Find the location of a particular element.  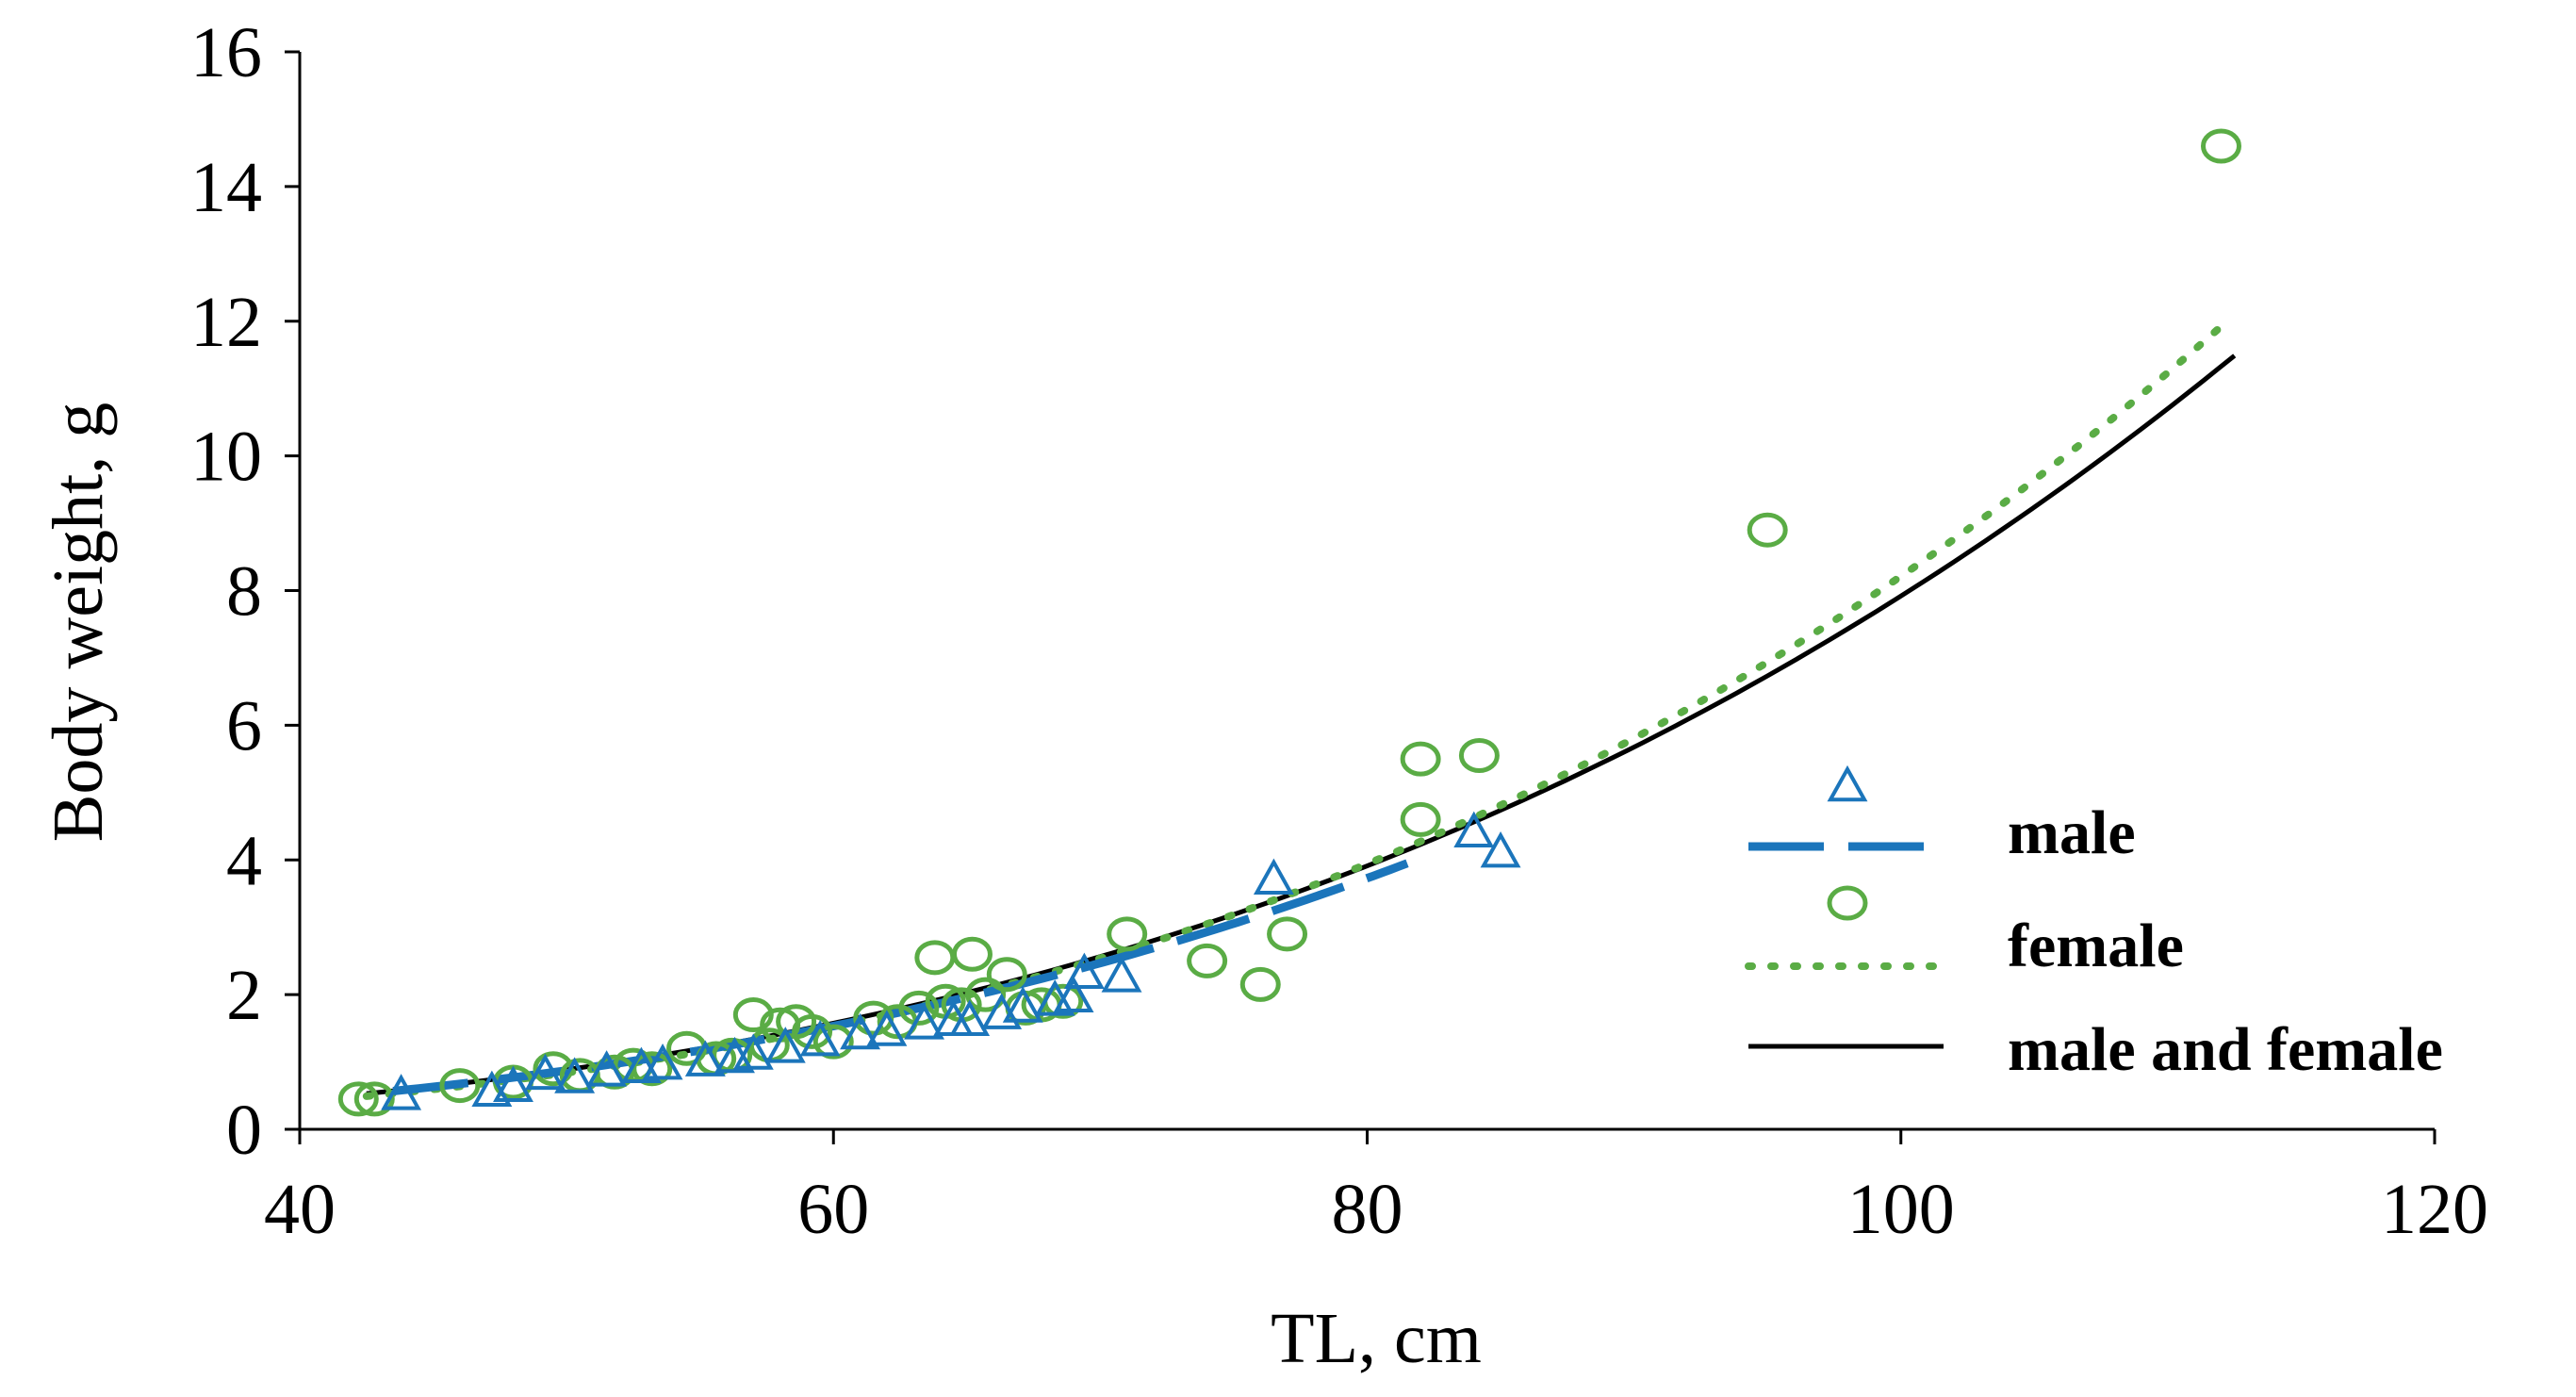

legend-male-marker is located at coordinates (1847, 783).